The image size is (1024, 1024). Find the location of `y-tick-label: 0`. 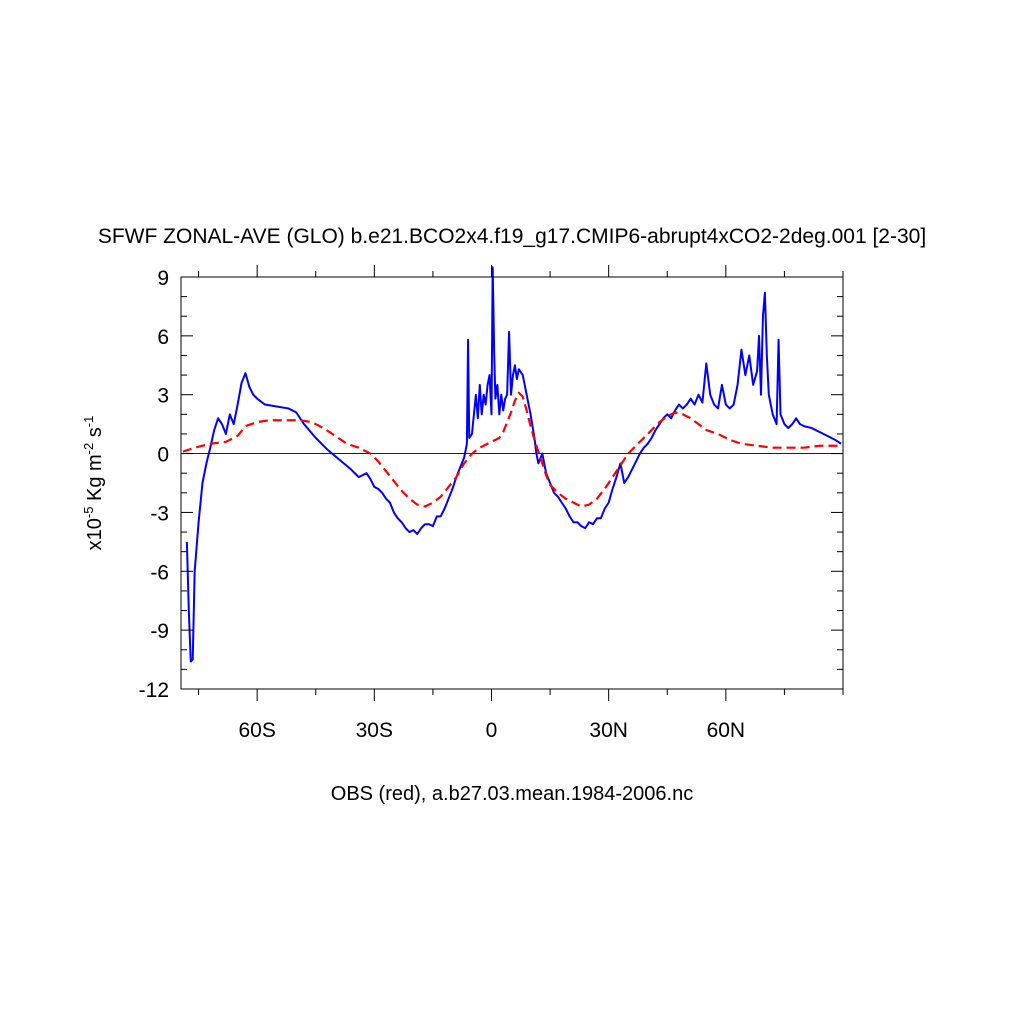

y-tick-label: 0 is located at coordinates (163, 455).